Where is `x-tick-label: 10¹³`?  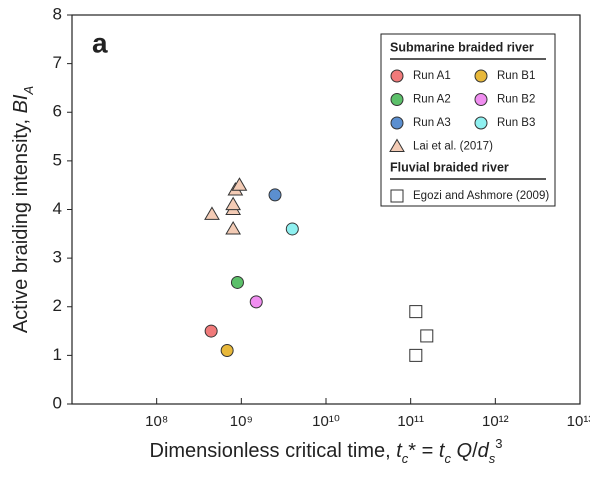 x-tick-label: 10¹³ is located at coordinates (578, 421).